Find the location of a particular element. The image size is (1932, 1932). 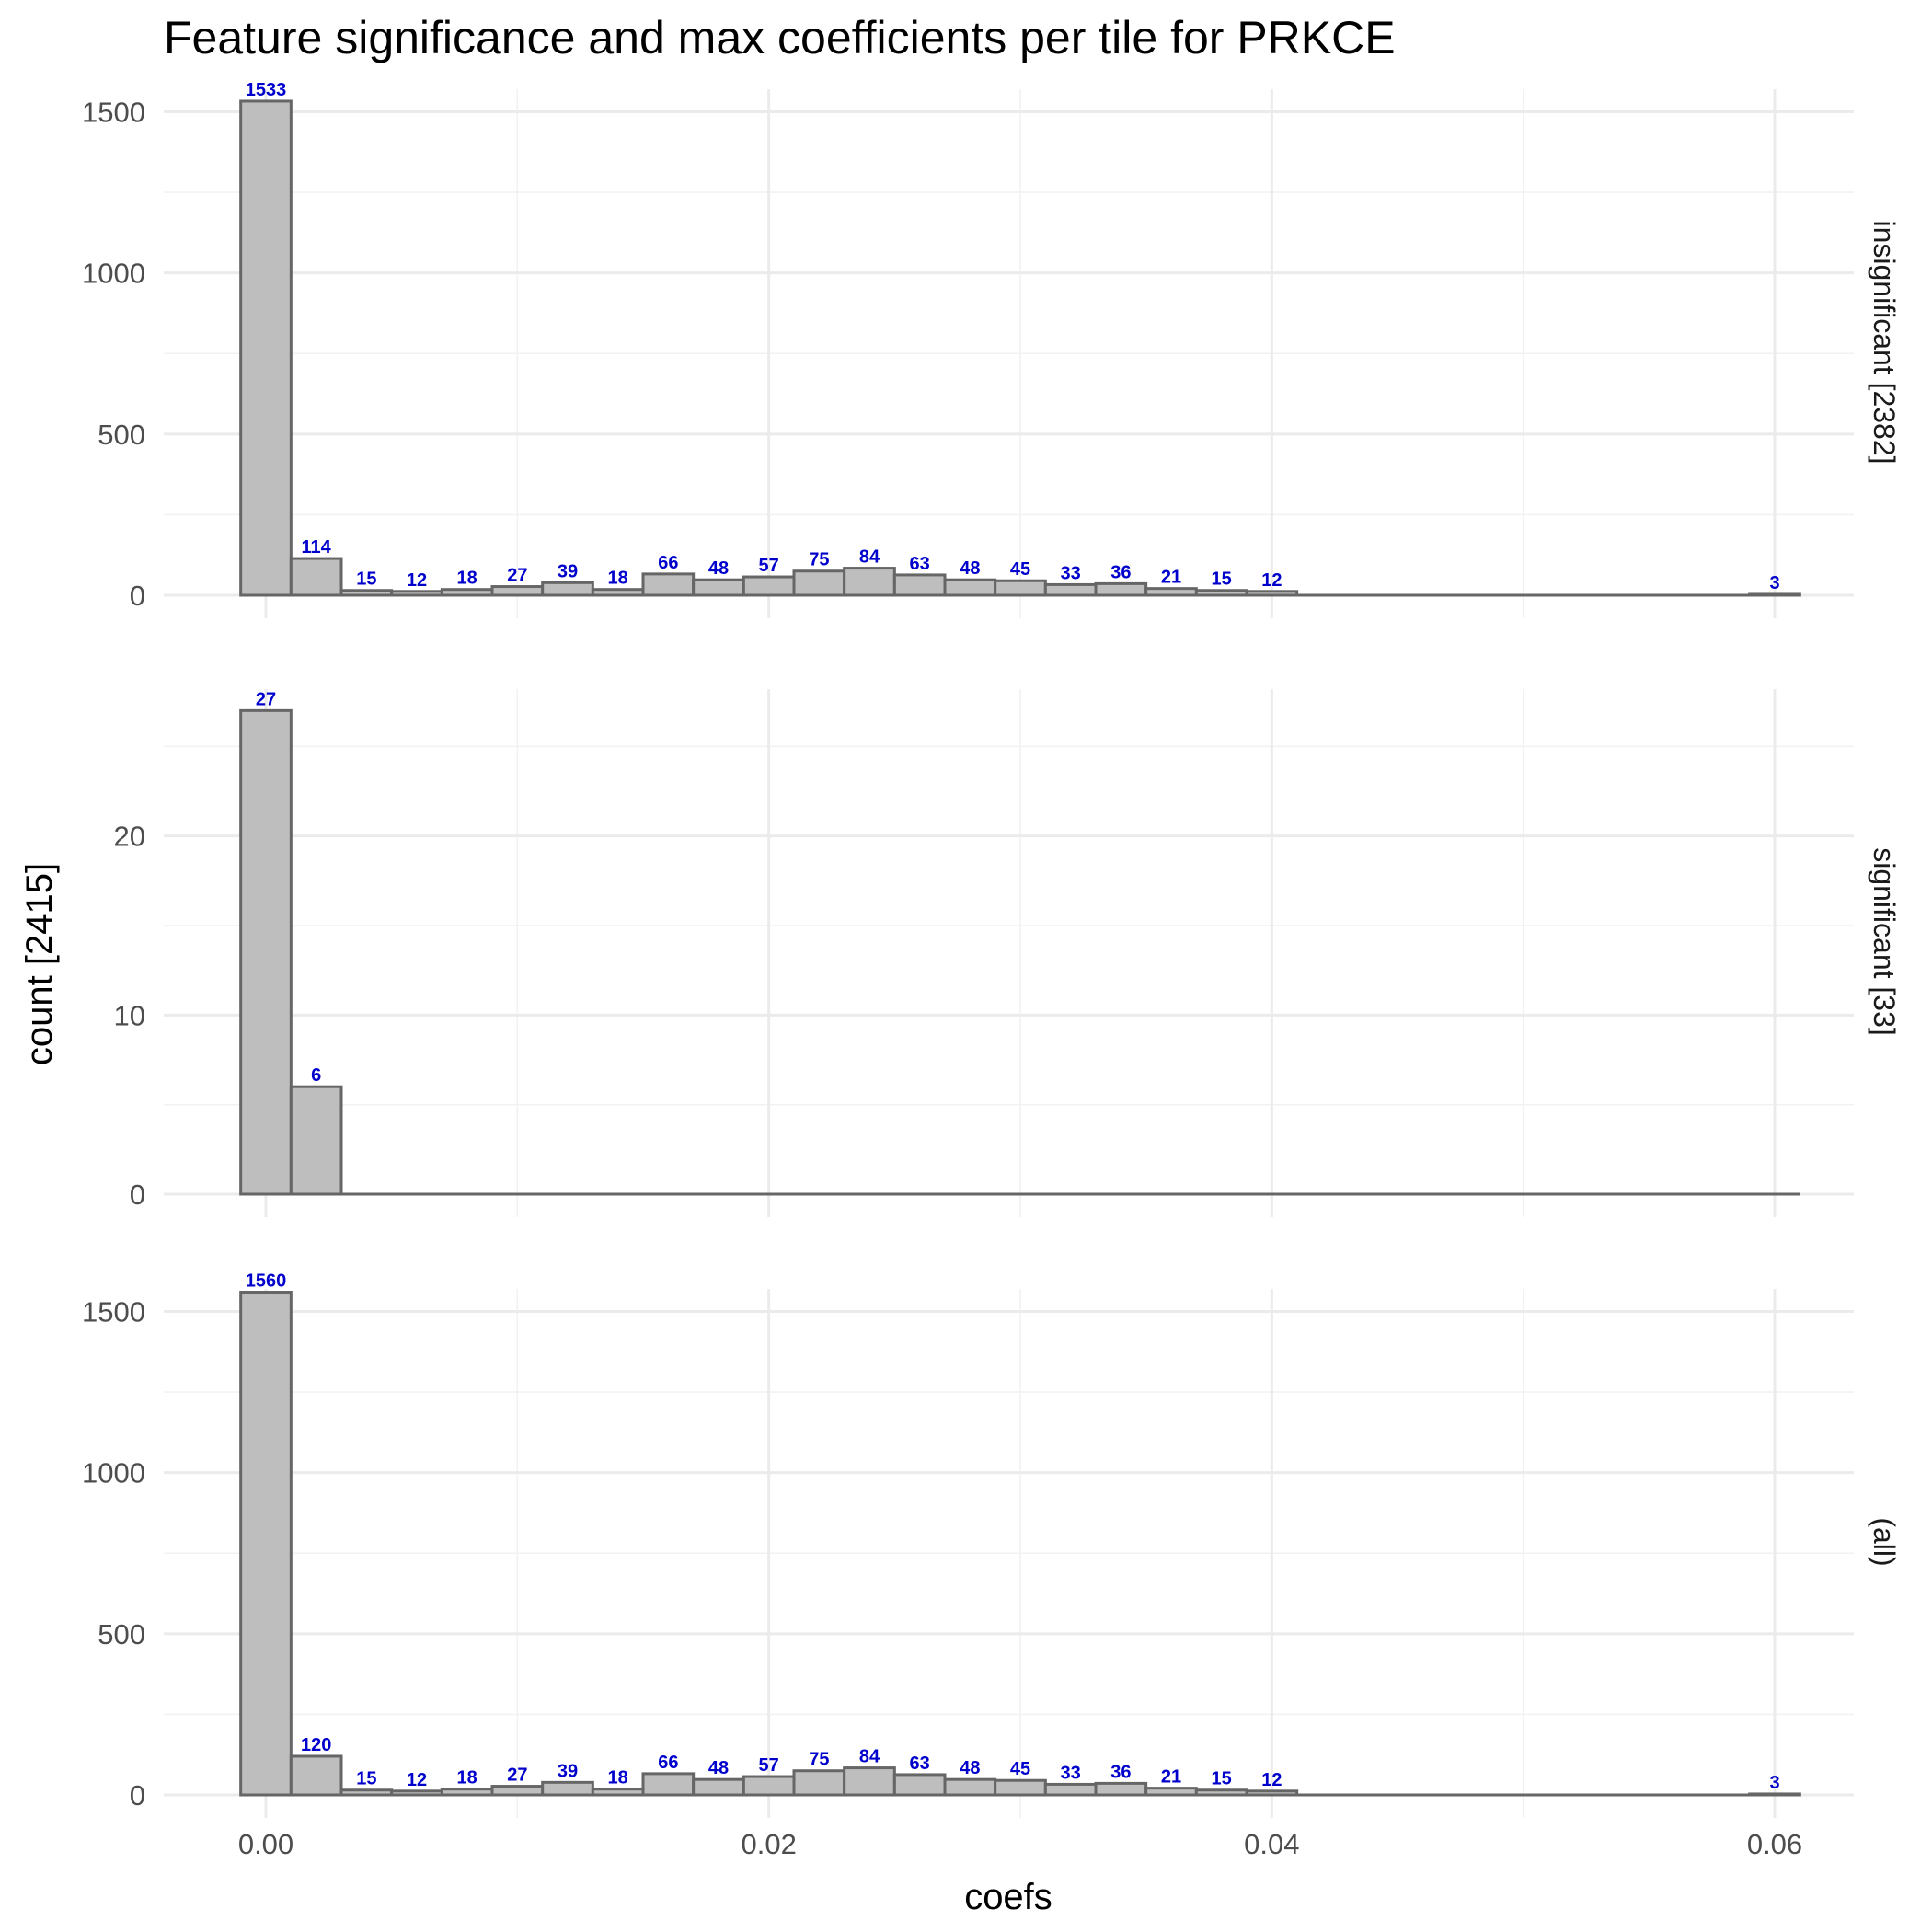

bar-count-label: 45 is located at coordinates (1020, 569).